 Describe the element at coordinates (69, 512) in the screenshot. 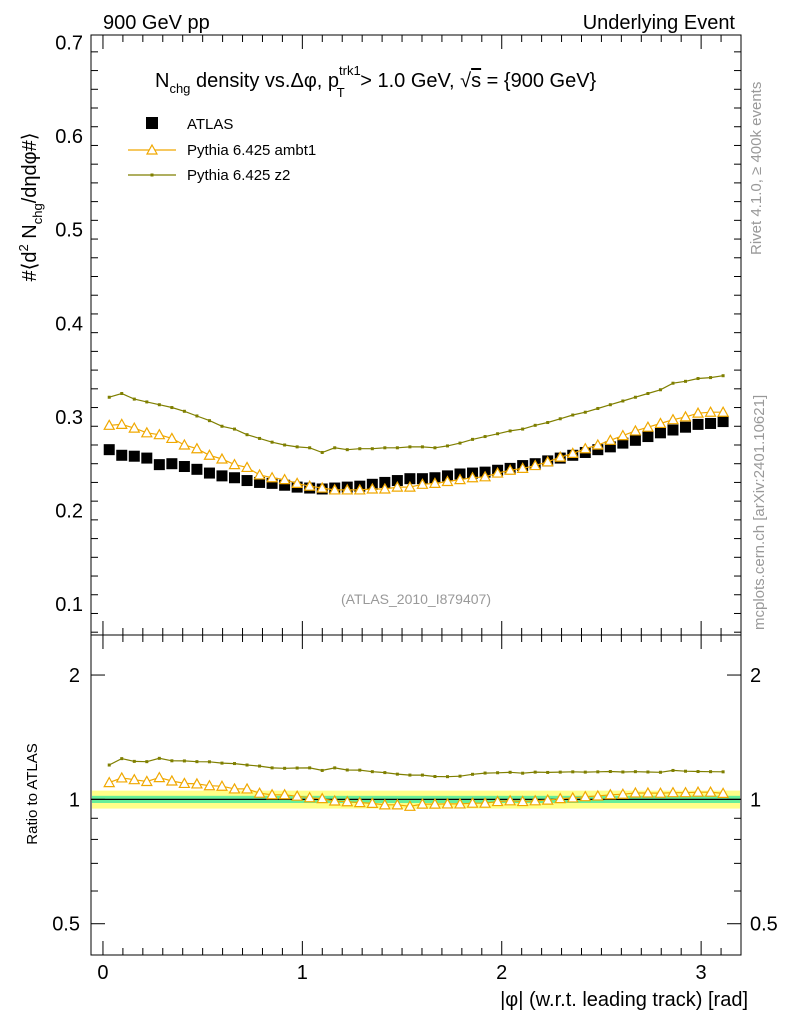

I see `main-ytick-label: 0.2` at that location.